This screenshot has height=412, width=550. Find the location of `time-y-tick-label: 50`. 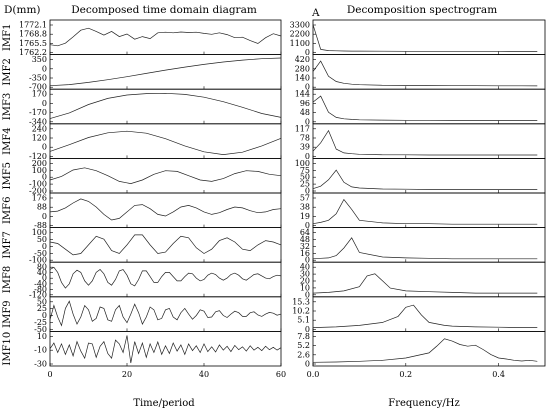

time-y-tick-label: 50 is located at coordinates (42, 239).